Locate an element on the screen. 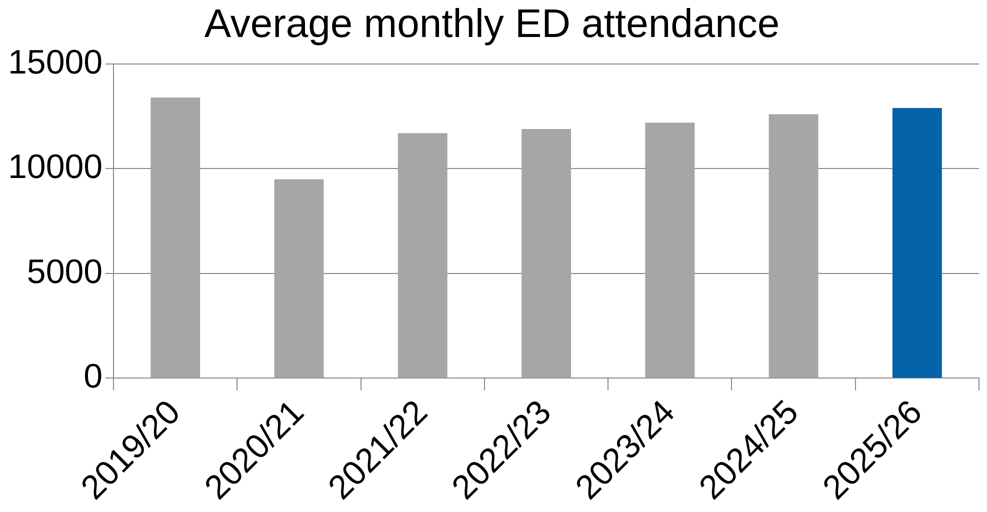 Image resolution: width=987 pixels, height=512 pixels. y-tick-label: 0 is located at coordinates (93, 377).